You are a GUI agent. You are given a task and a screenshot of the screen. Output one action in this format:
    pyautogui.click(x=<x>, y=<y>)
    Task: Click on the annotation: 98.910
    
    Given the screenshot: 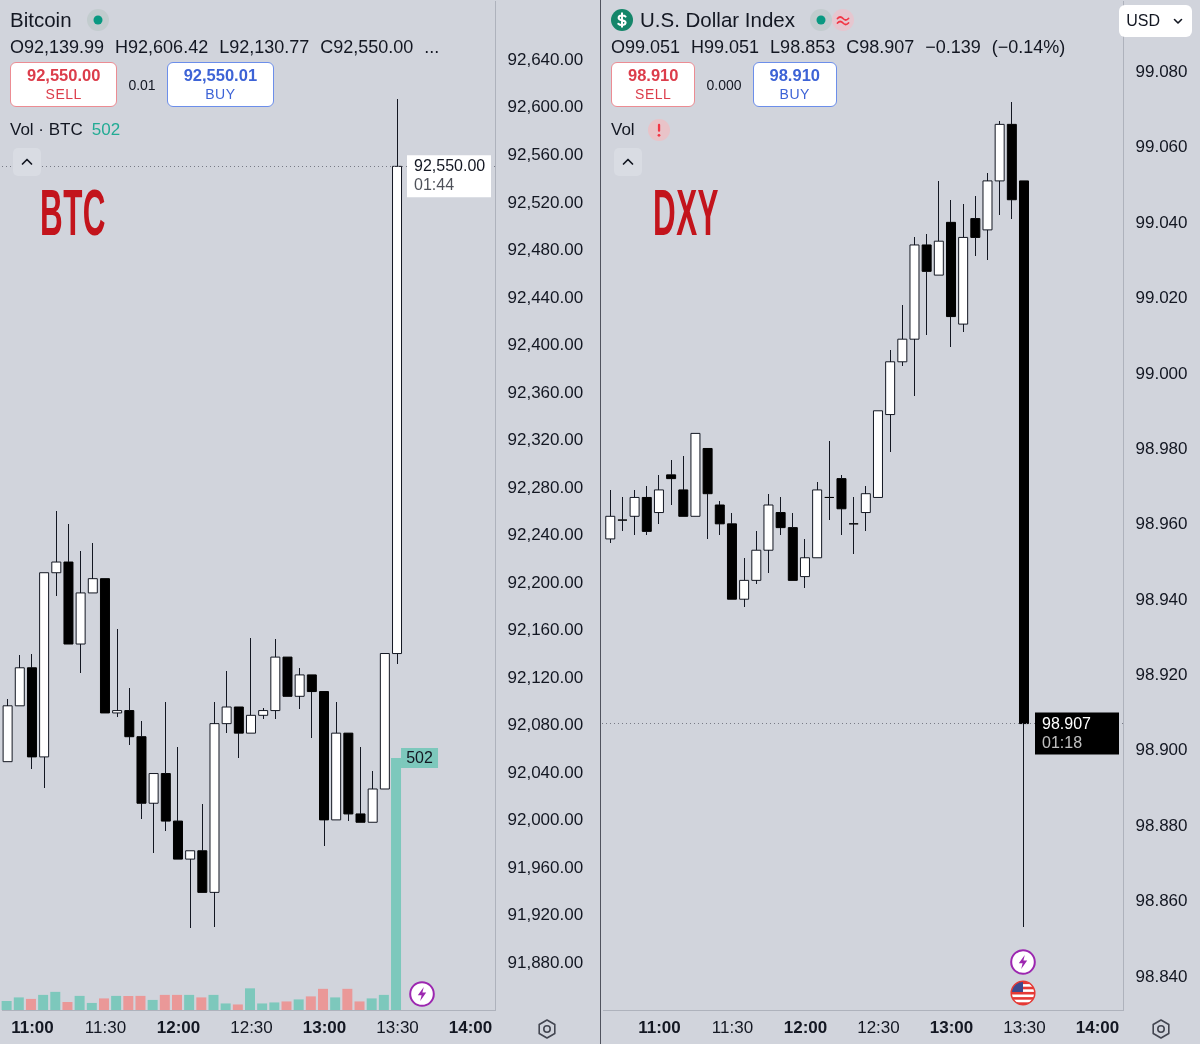 What is the action you would take?
    pyautogui.click(x=794, y=75)
    